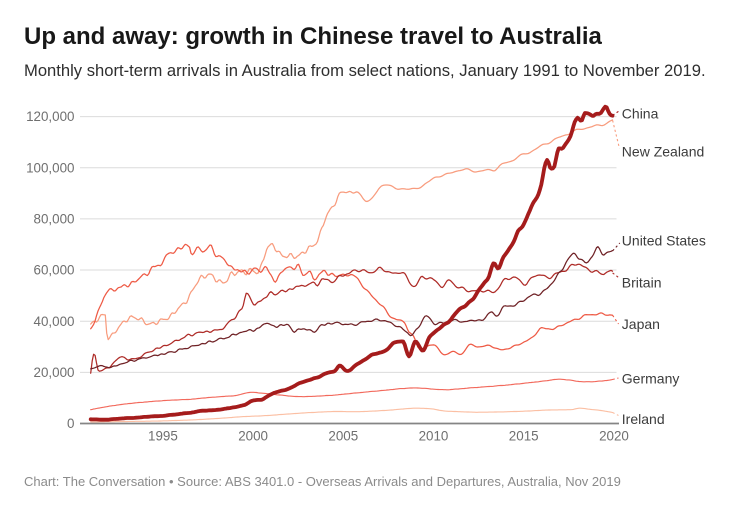 The height and width of the screenshot is (518, 754). What do you see at coordinates (54, 372) in the screenshot?
I see `svg-text: 20,000` at bounding box center [54, 372].